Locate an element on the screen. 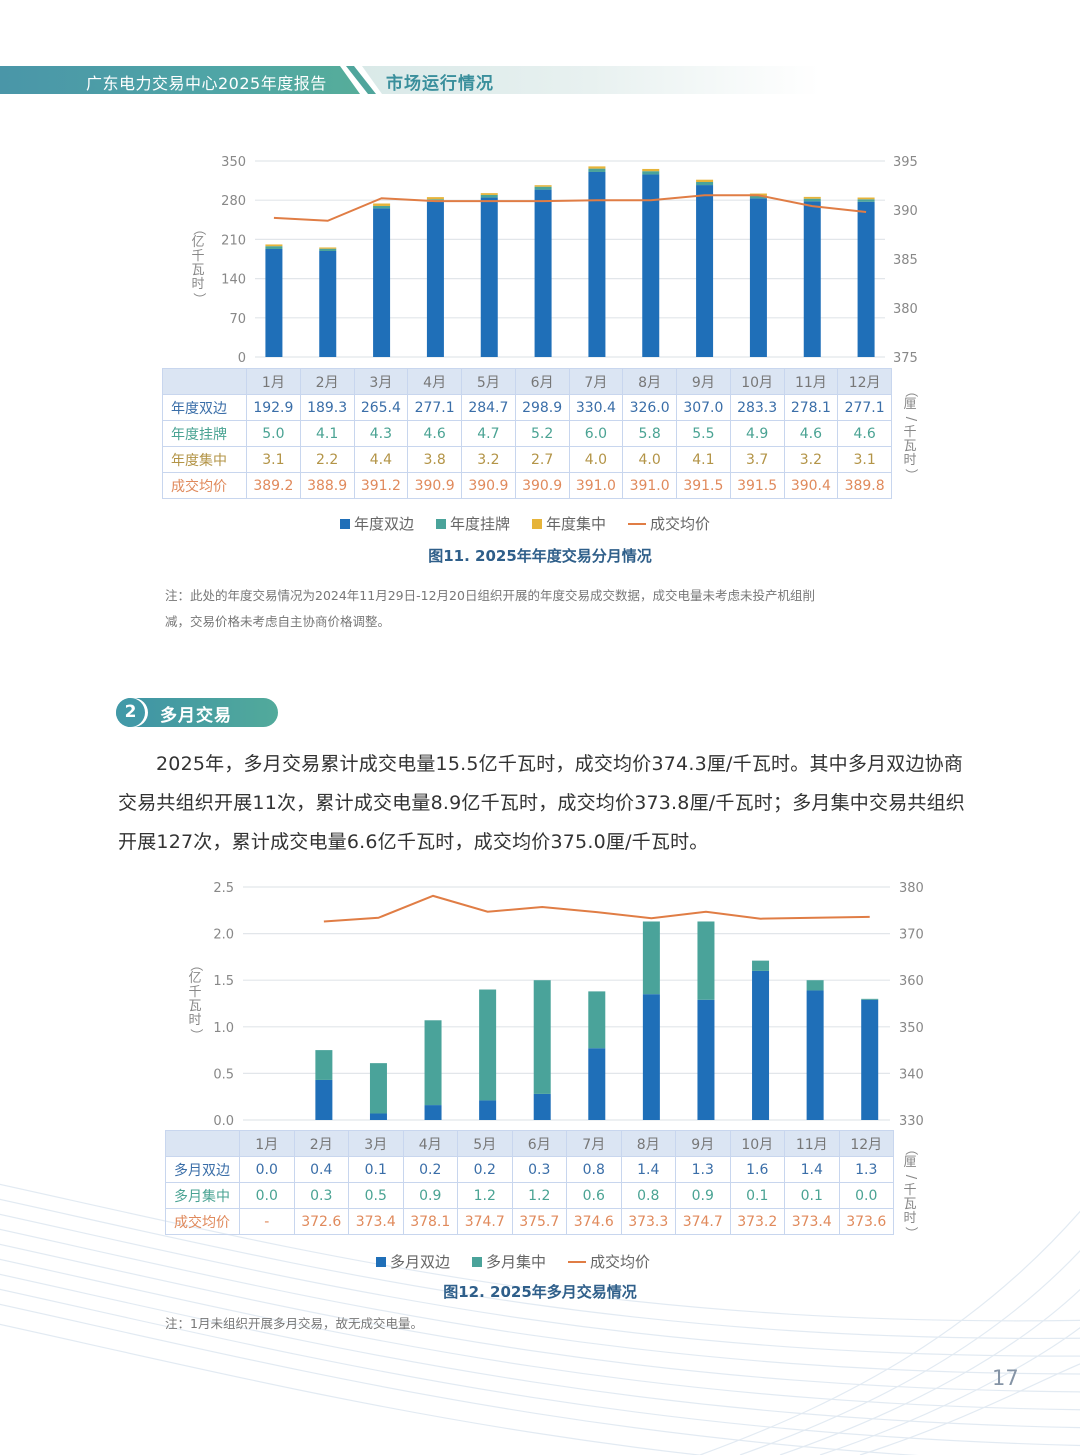 This screenshot has width=1080, height=1455. left-axis-tick: 280 is located at coordinates (233, 201).